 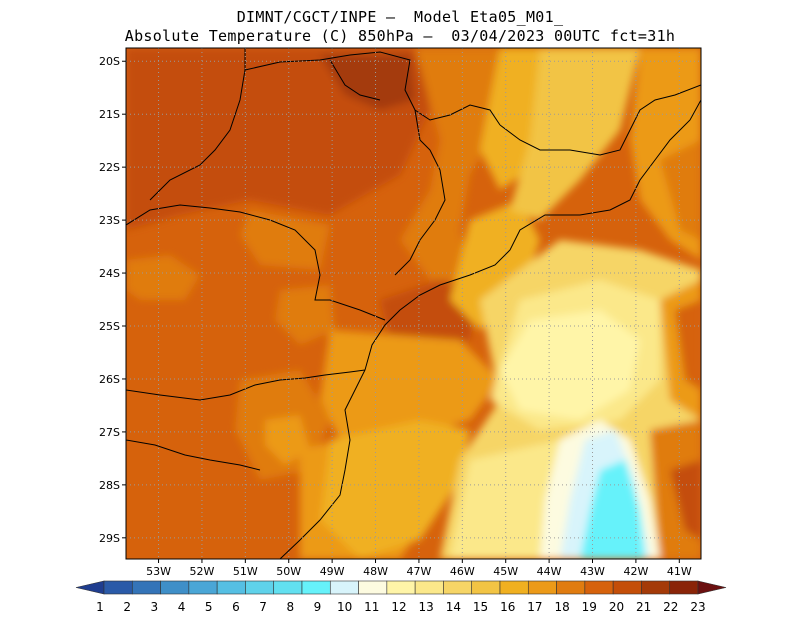 I want to click on lat-tick-label: 23S, so click(x=109, y=220).